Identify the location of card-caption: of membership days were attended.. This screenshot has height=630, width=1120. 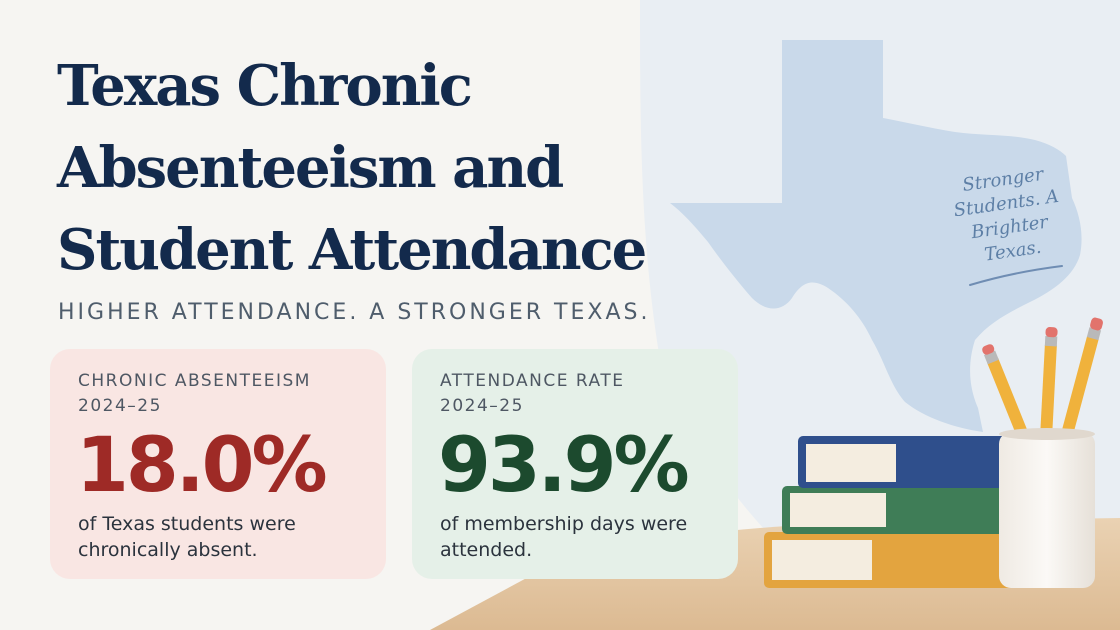
(564, 537).